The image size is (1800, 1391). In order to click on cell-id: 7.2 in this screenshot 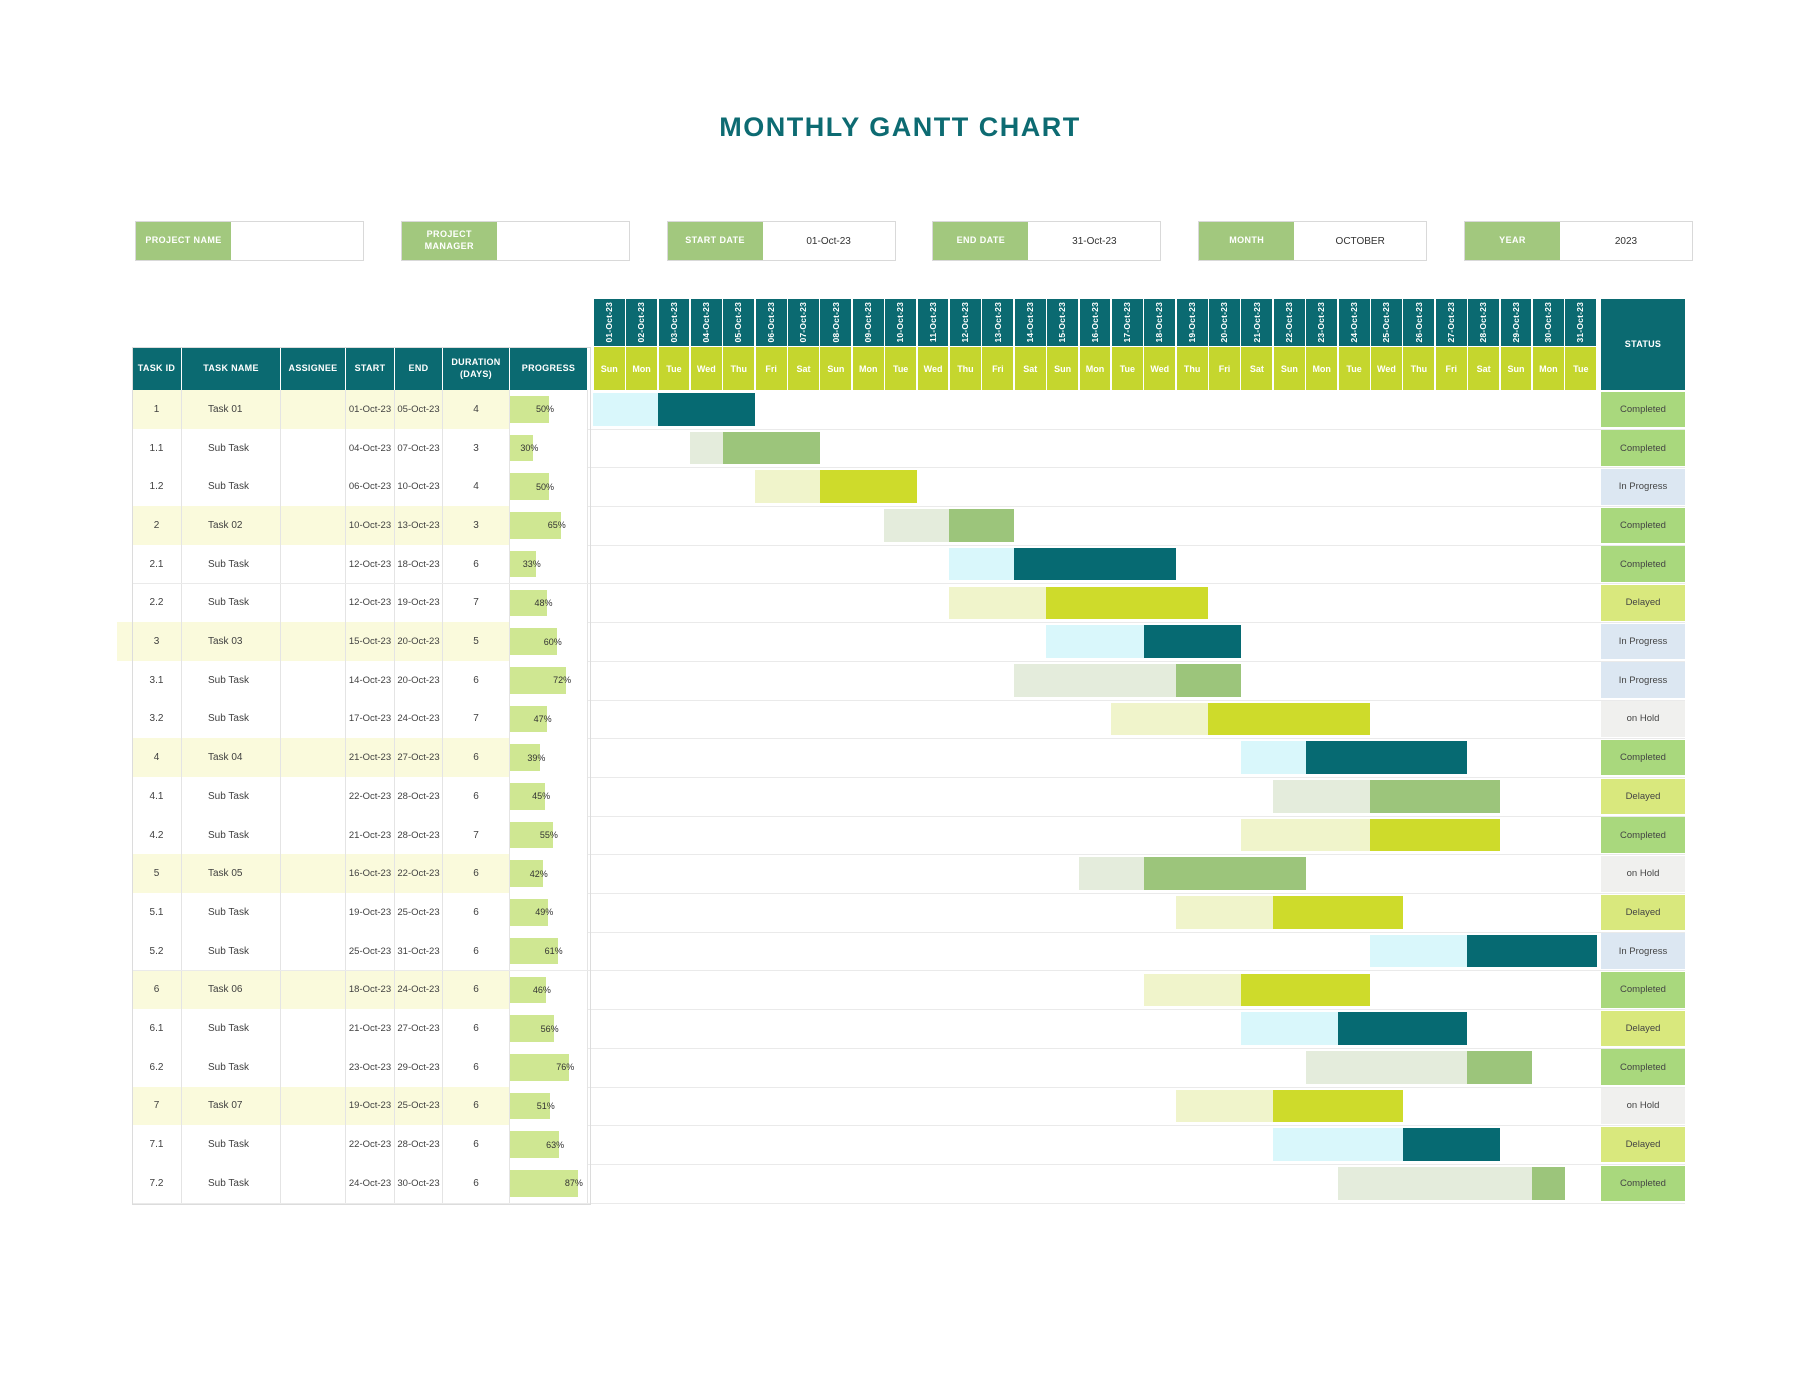, I will do `click(157, 1183)`.